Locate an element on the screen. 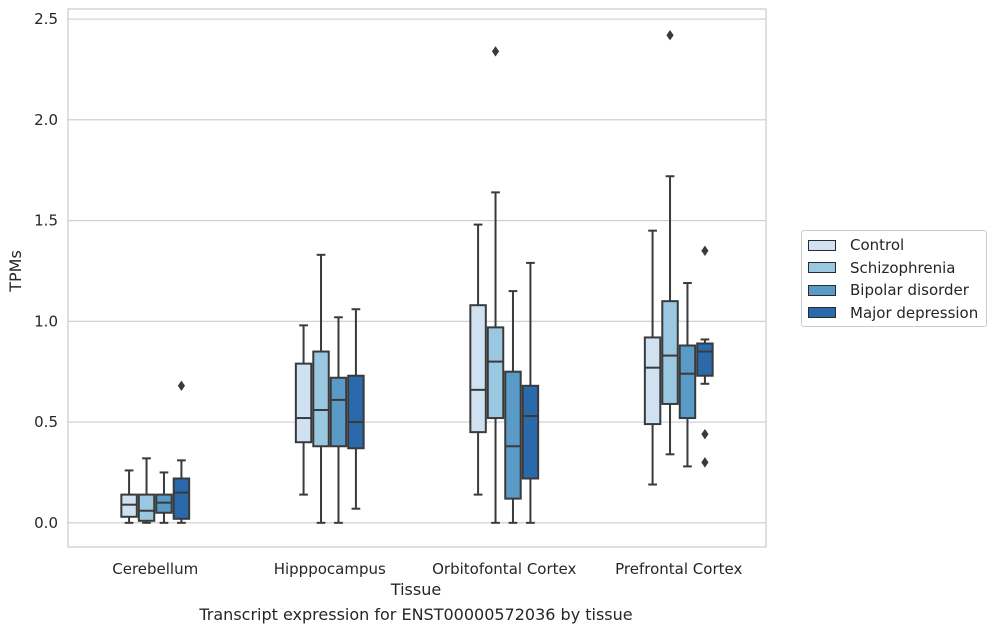 The image size is (997, 634). y-tick-labels: 0.0 0.5 1.0 1.5 2.0 2.5 is located at coordinates (46, 271).